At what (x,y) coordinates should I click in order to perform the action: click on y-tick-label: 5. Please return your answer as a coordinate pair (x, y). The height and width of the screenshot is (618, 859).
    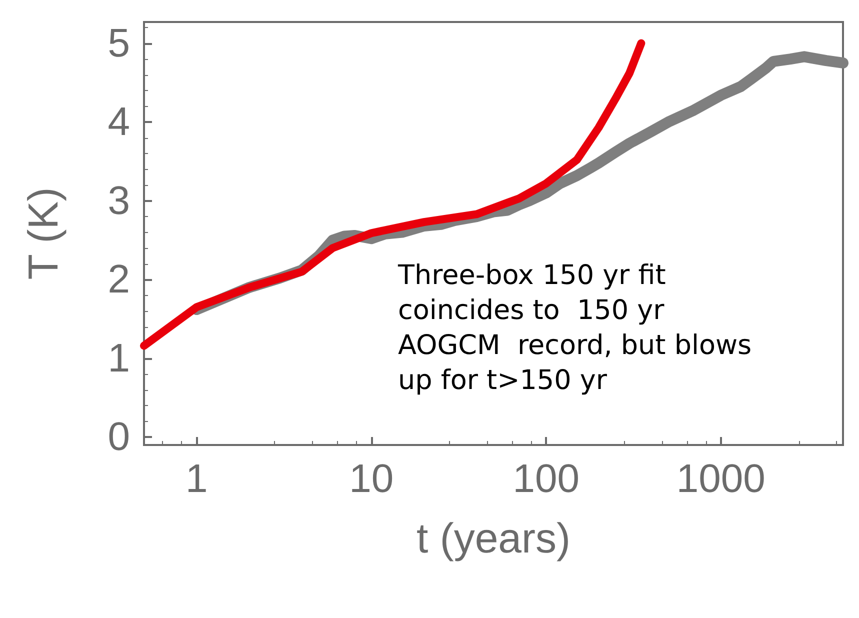
    Looking at the image, I should click on (119, 43).